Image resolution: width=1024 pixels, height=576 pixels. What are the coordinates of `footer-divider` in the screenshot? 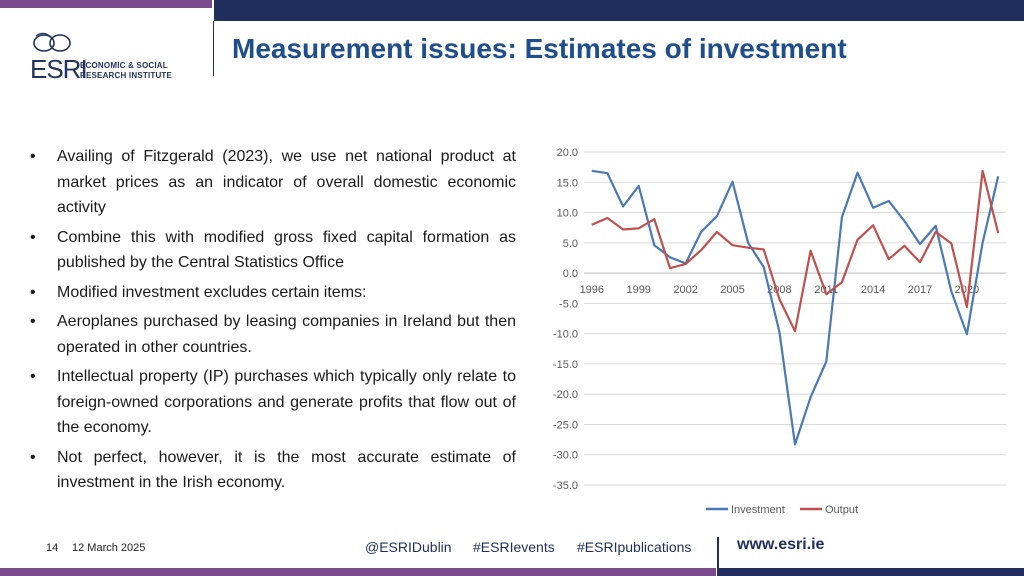 It's located at (718, 556).